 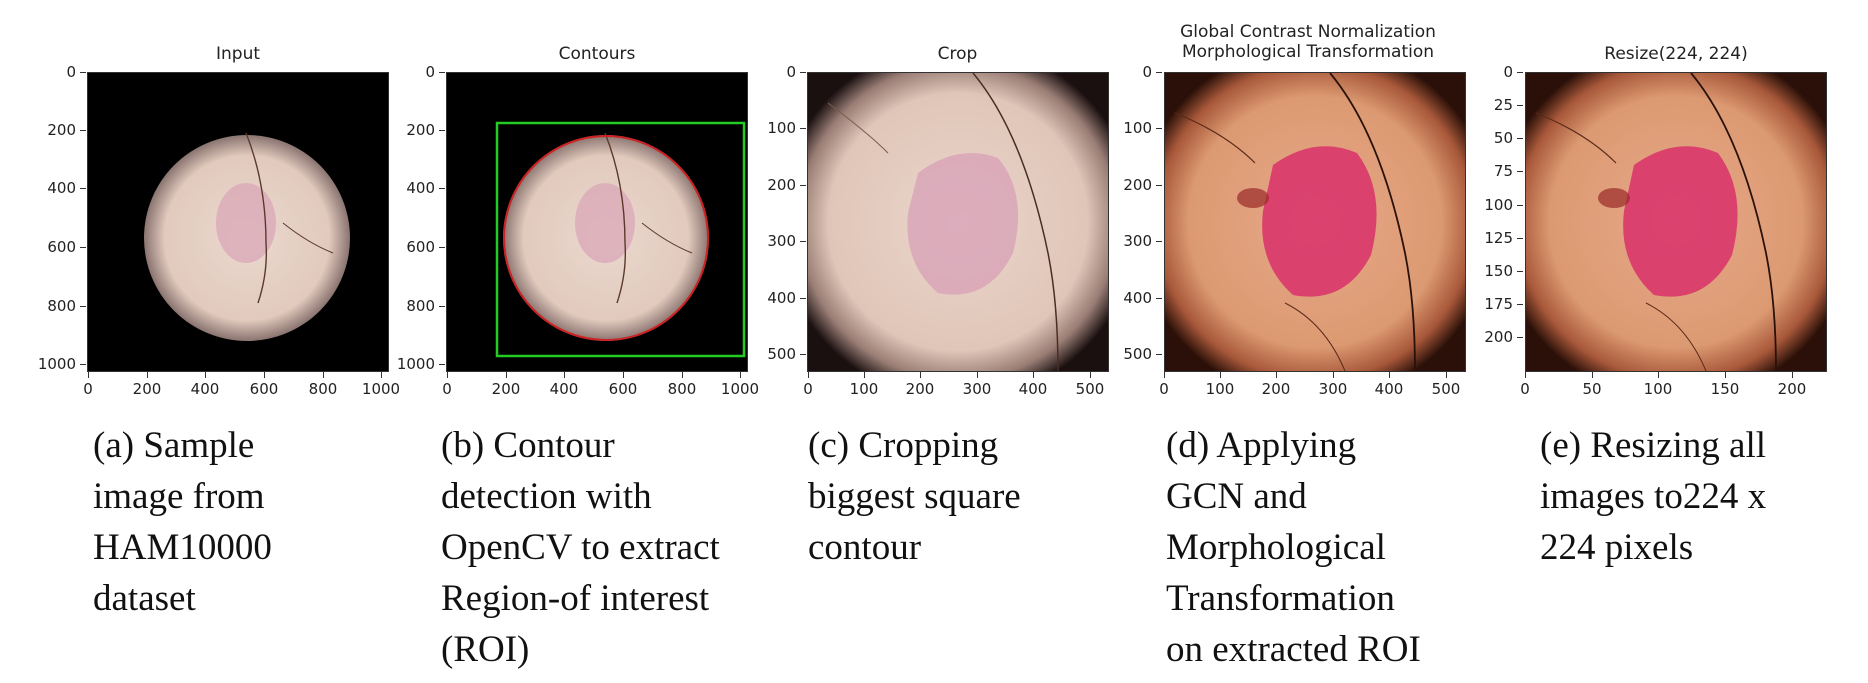 I want to click on panel-d-xtick: 200, so click(x=1276, y=384).